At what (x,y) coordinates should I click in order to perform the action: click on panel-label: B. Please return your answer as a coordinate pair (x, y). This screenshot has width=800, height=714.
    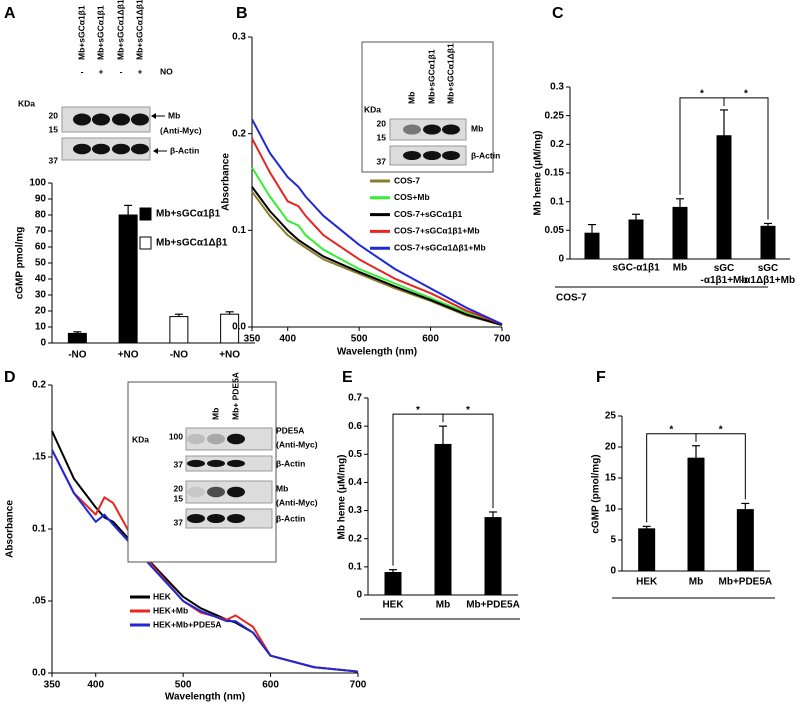
    Looking at the image, I should click on (242, 13).